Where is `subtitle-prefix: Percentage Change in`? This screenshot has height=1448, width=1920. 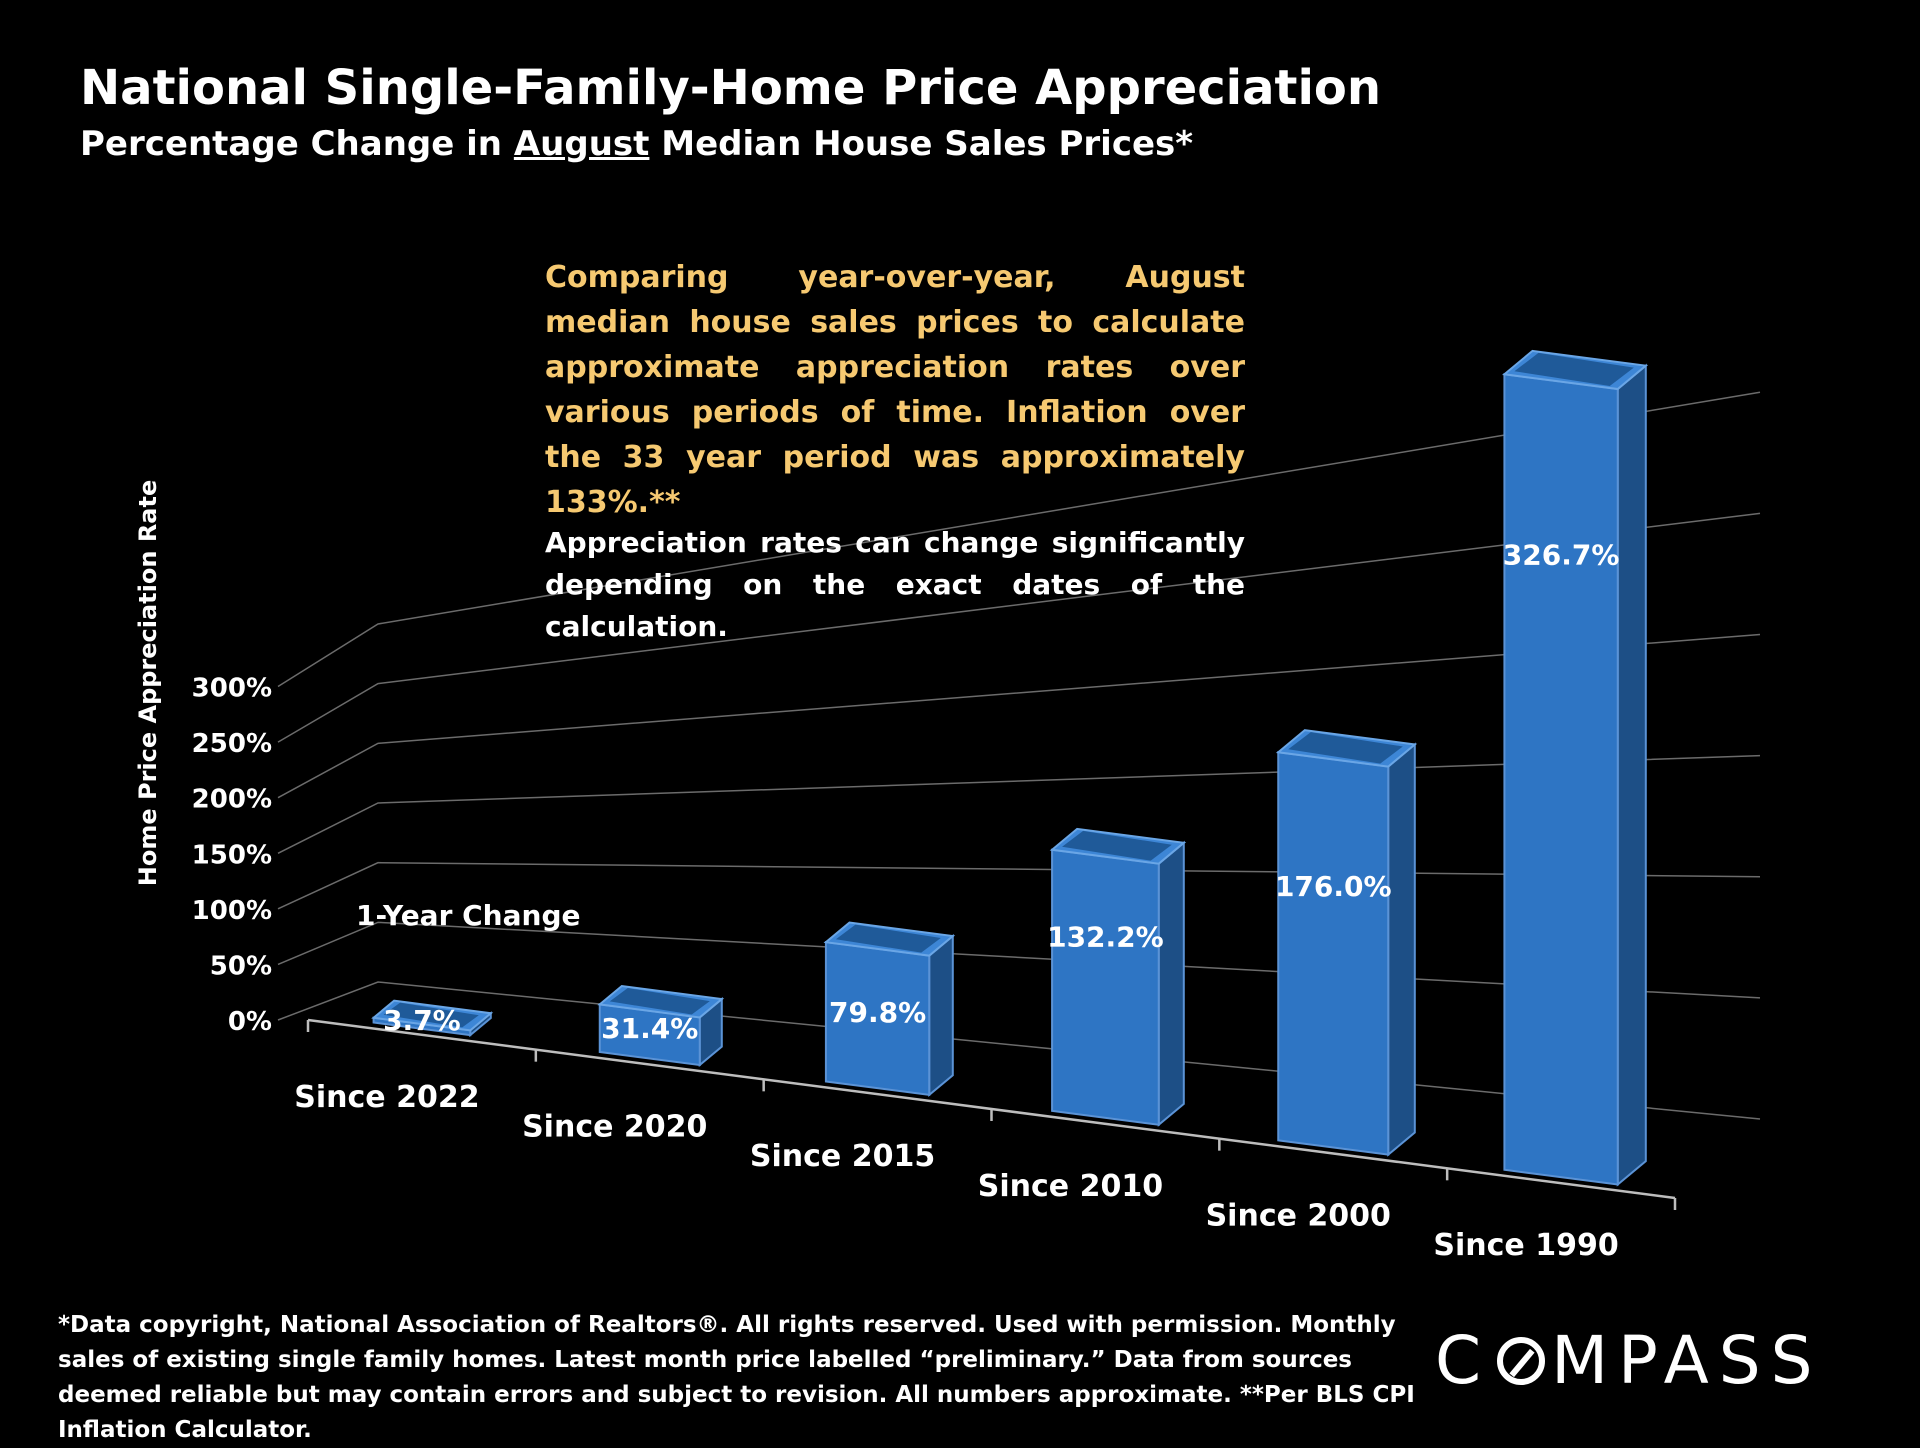
subtitle-prefix: Percentage Change in is located at coordinates (297, 144).